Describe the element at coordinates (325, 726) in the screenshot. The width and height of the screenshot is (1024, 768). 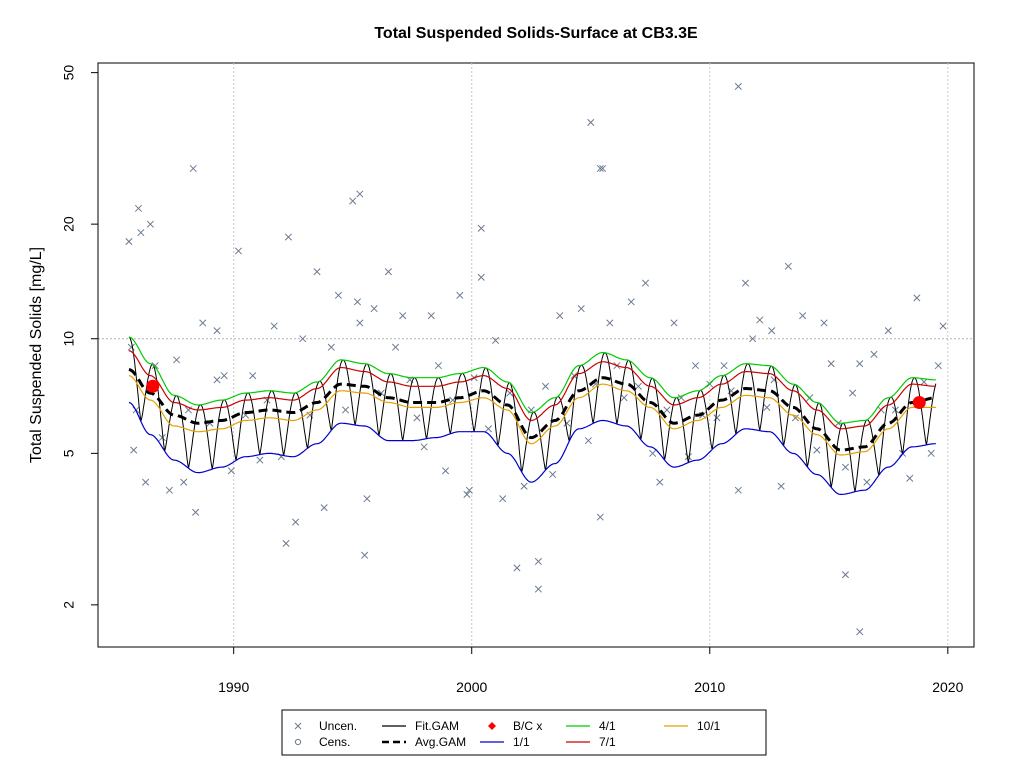
I see `legend-item: Uncen.` at that location.